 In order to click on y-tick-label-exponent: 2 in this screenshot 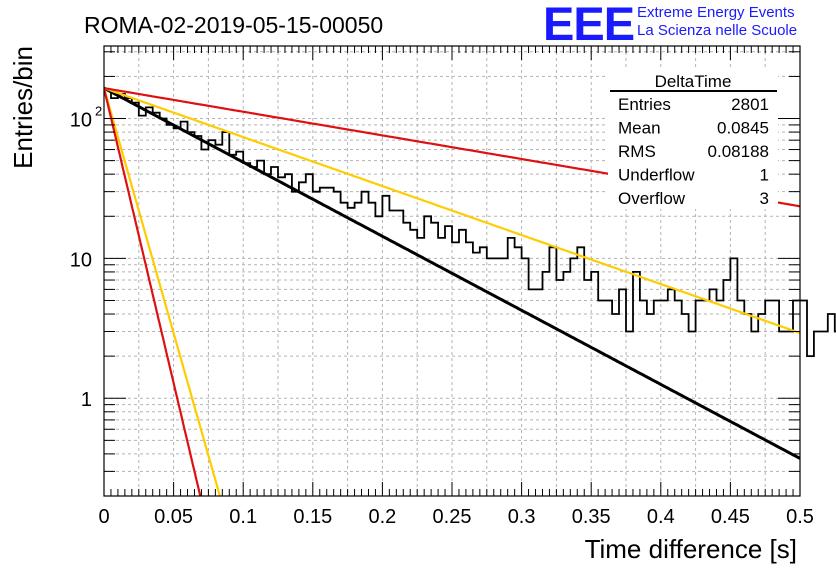, I will do `click(98, 111)`.